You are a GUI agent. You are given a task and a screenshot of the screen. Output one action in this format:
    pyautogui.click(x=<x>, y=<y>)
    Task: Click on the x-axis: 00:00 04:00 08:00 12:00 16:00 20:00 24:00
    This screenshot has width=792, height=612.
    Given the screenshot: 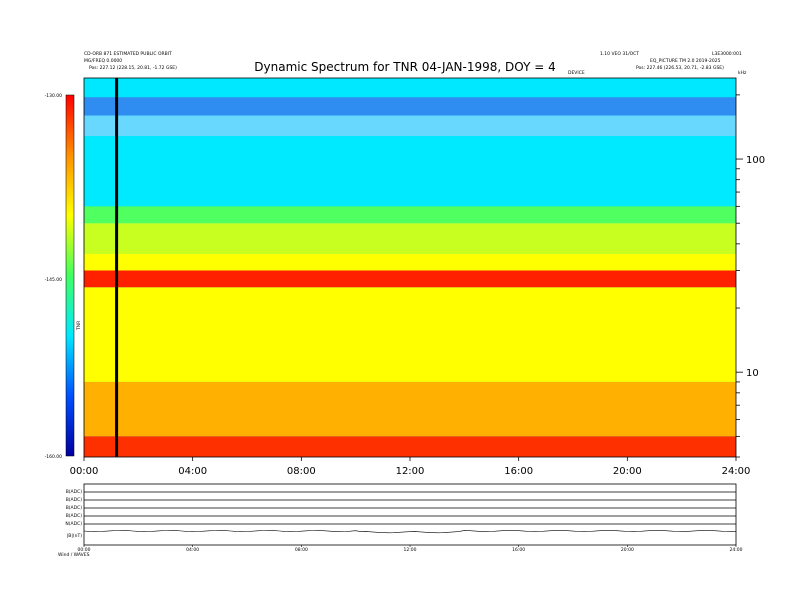 What is the action you would take?
    pyautogui.click(x=410, y=467)
    